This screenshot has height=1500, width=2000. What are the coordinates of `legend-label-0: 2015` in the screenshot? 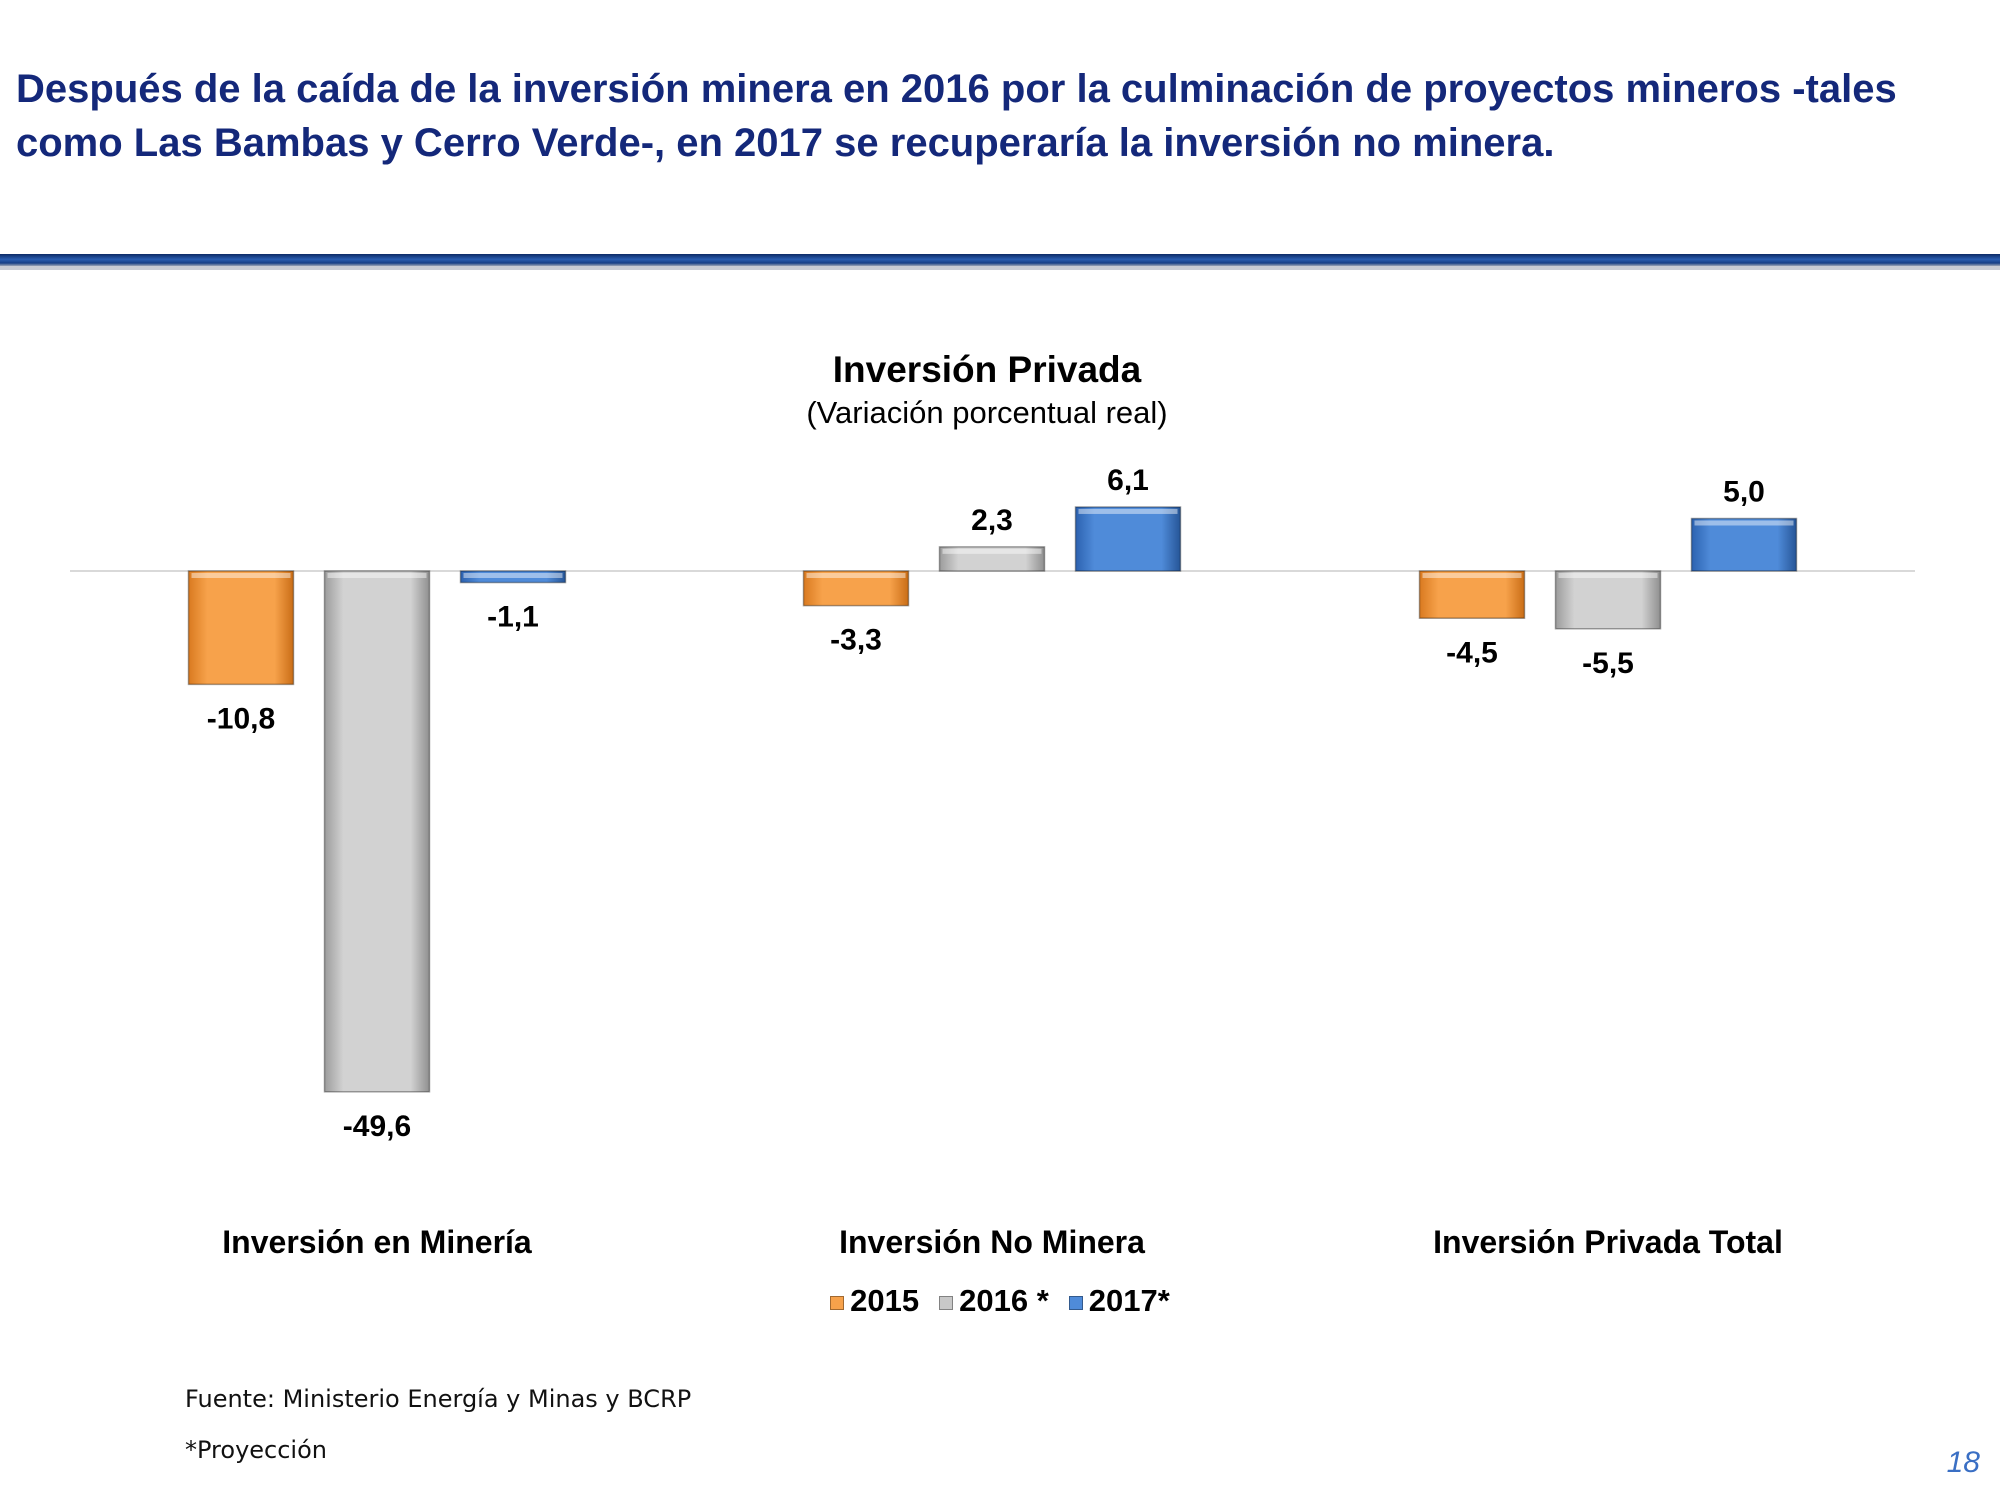 It's located at (885, 1300).